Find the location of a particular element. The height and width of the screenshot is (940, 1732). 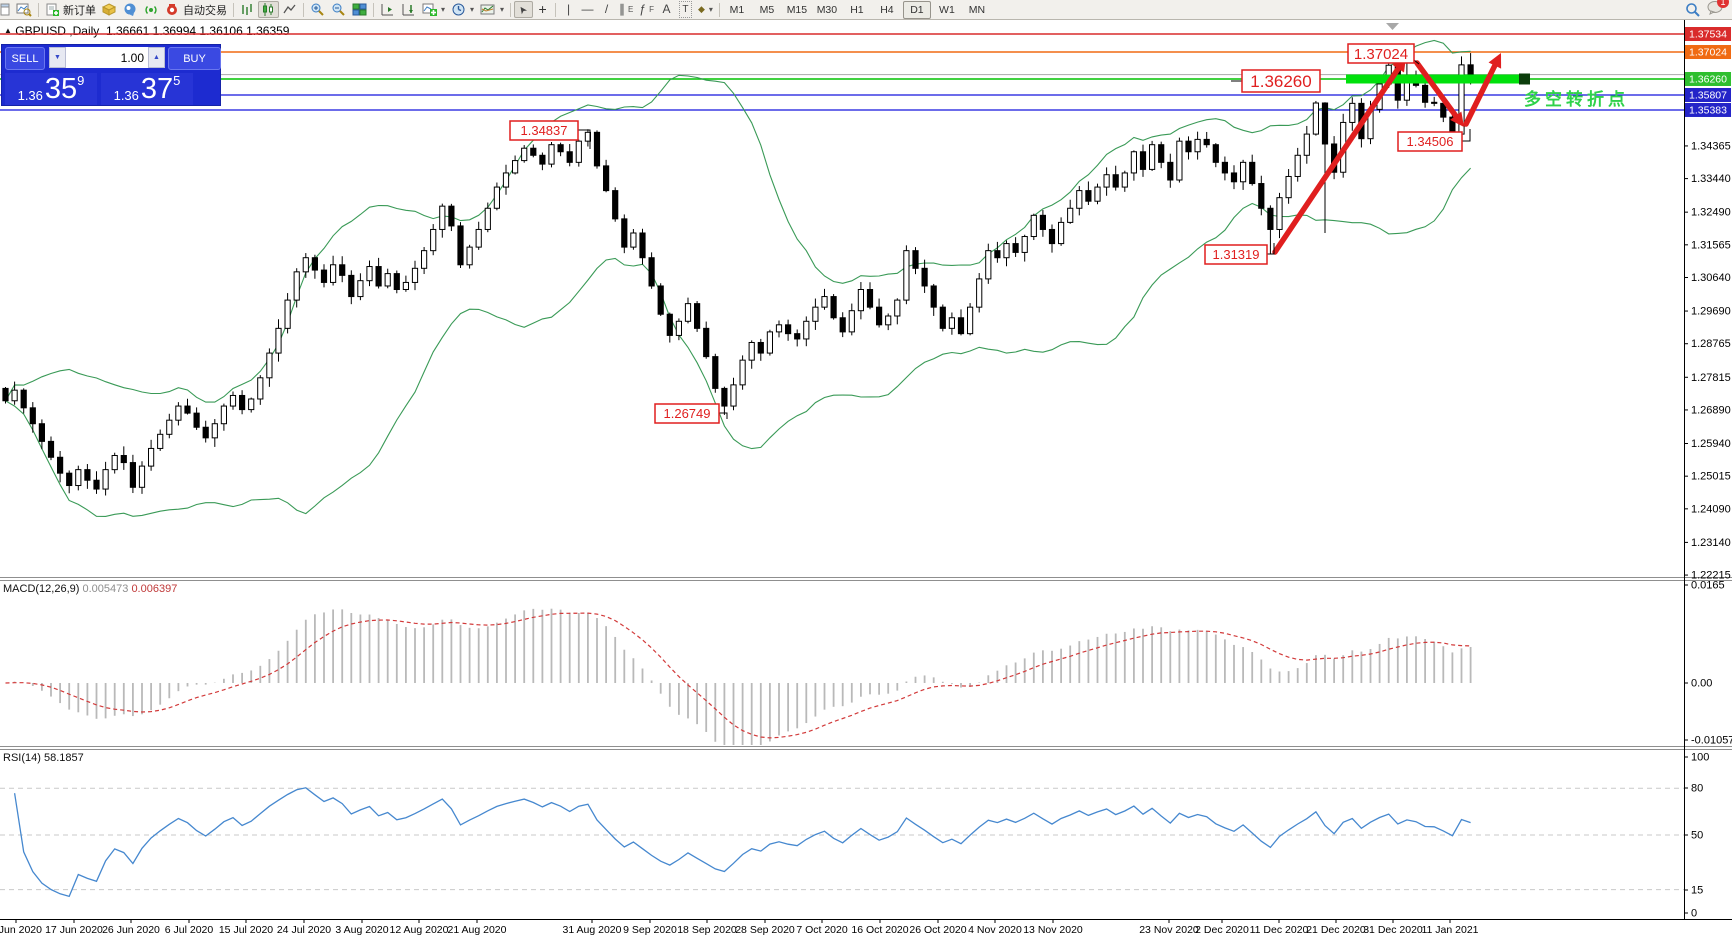

auto-trading-button: 自动交易 is located at coordinates (196, 9).